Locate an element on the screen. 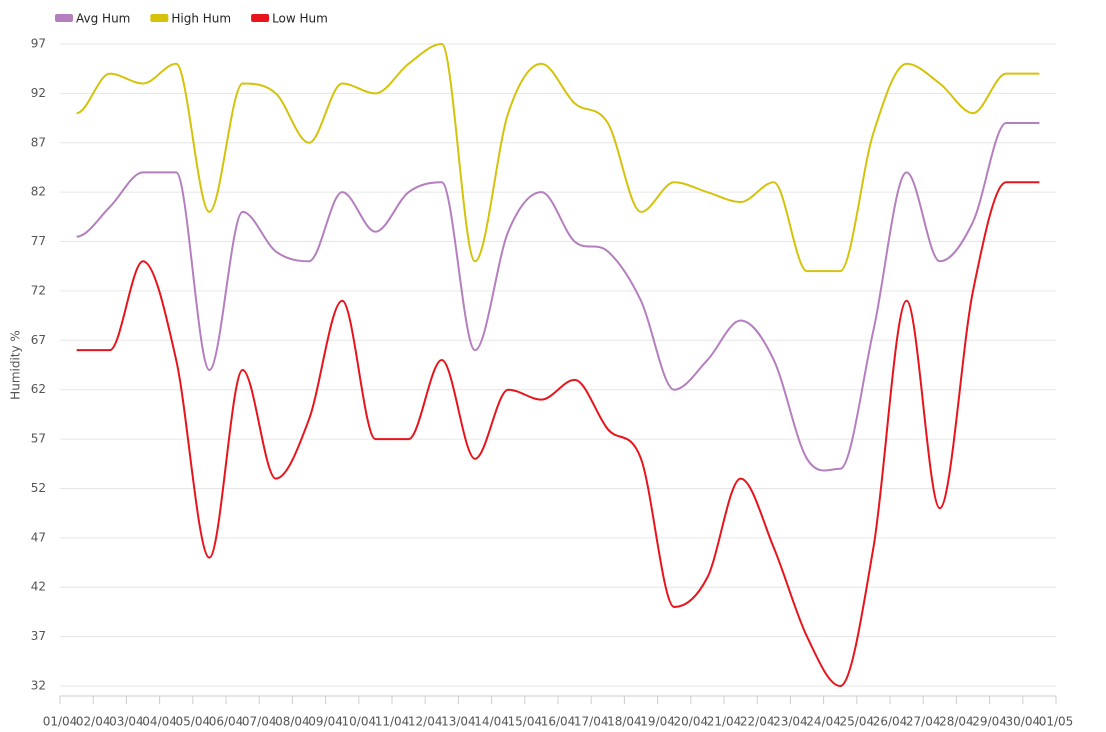 The image size is (1106, 732). y-tick-label: 47 is located at coordinates (38, 537).